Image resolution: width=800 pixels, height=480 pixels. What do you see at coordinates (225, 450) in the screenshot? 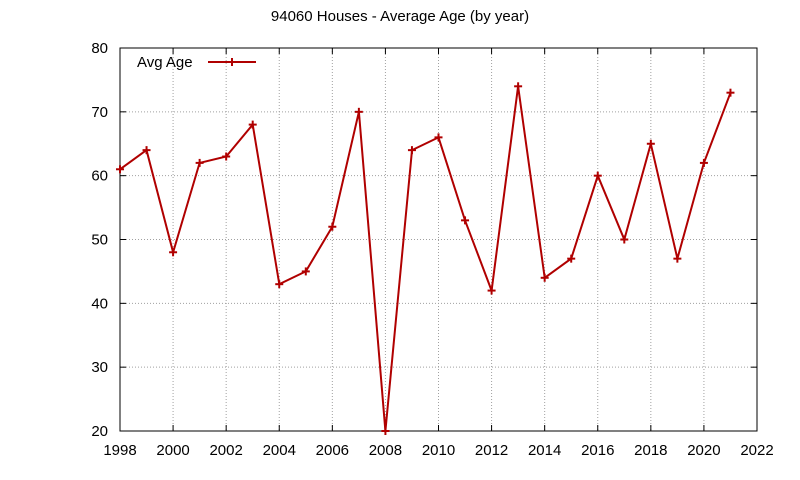
I see `x-tick-label: 2002` at bounding box center [225, 450].